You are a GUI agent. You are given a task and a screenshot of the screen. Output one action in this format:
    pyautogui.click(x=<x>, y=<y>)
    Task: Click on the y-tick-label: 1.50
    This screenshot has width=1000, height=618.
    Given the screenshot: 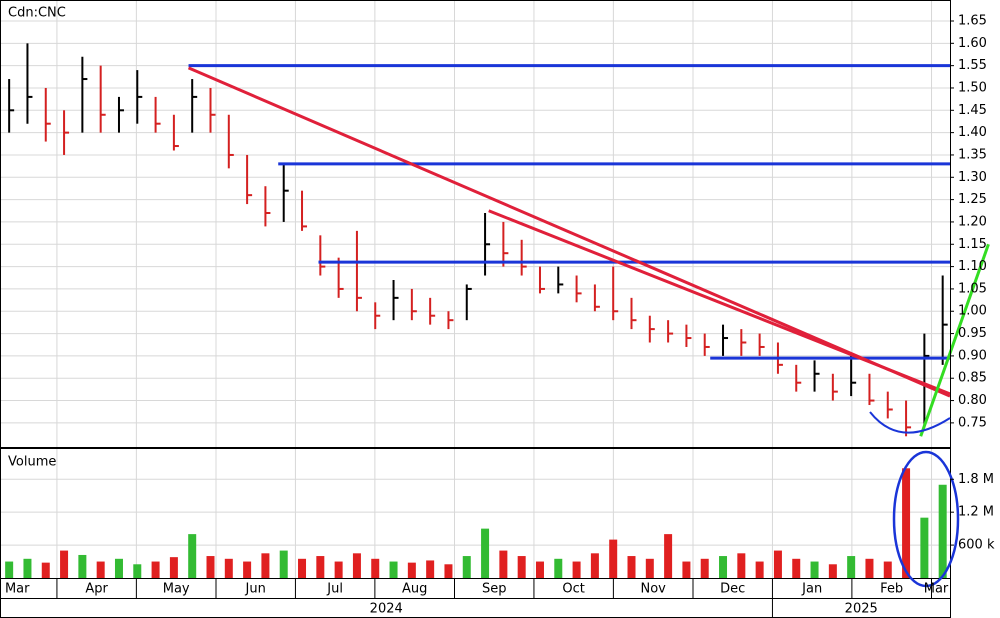 What is the action you would take?
    pyautogui.click(x=972, y=87)
    